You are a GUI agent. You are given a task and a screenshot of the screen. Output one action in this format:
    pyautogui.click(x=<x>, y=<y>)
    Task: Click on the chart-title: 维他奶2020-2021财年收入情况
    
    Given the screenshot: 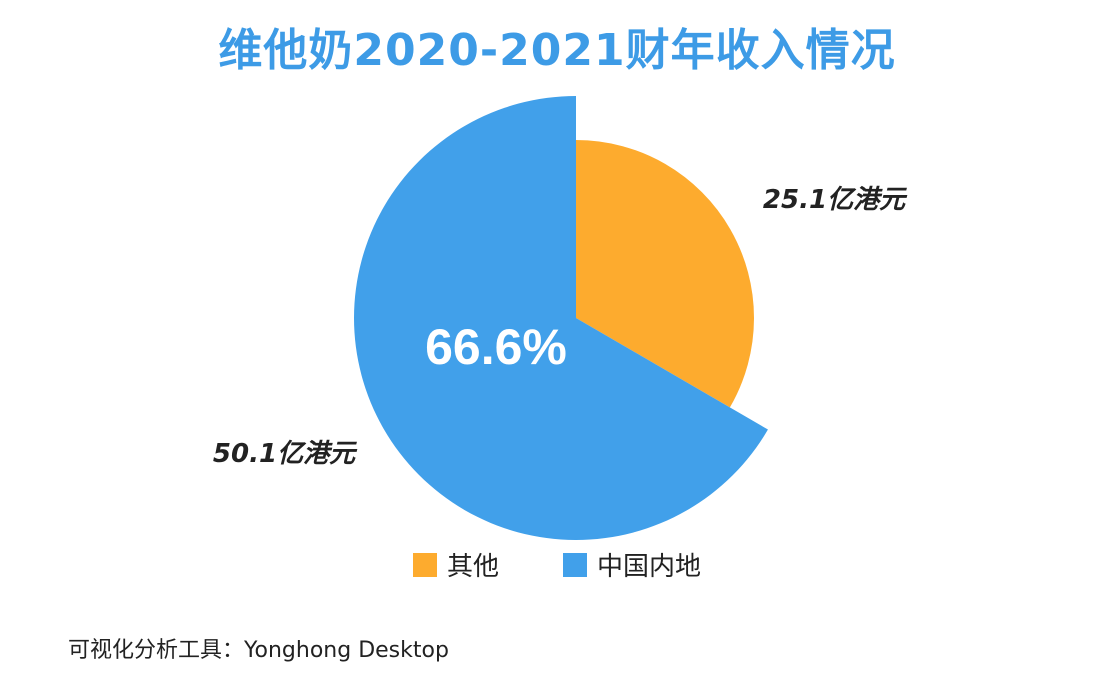 What is the action you would take?
    pyautogui.click(x=557, y=50)
    